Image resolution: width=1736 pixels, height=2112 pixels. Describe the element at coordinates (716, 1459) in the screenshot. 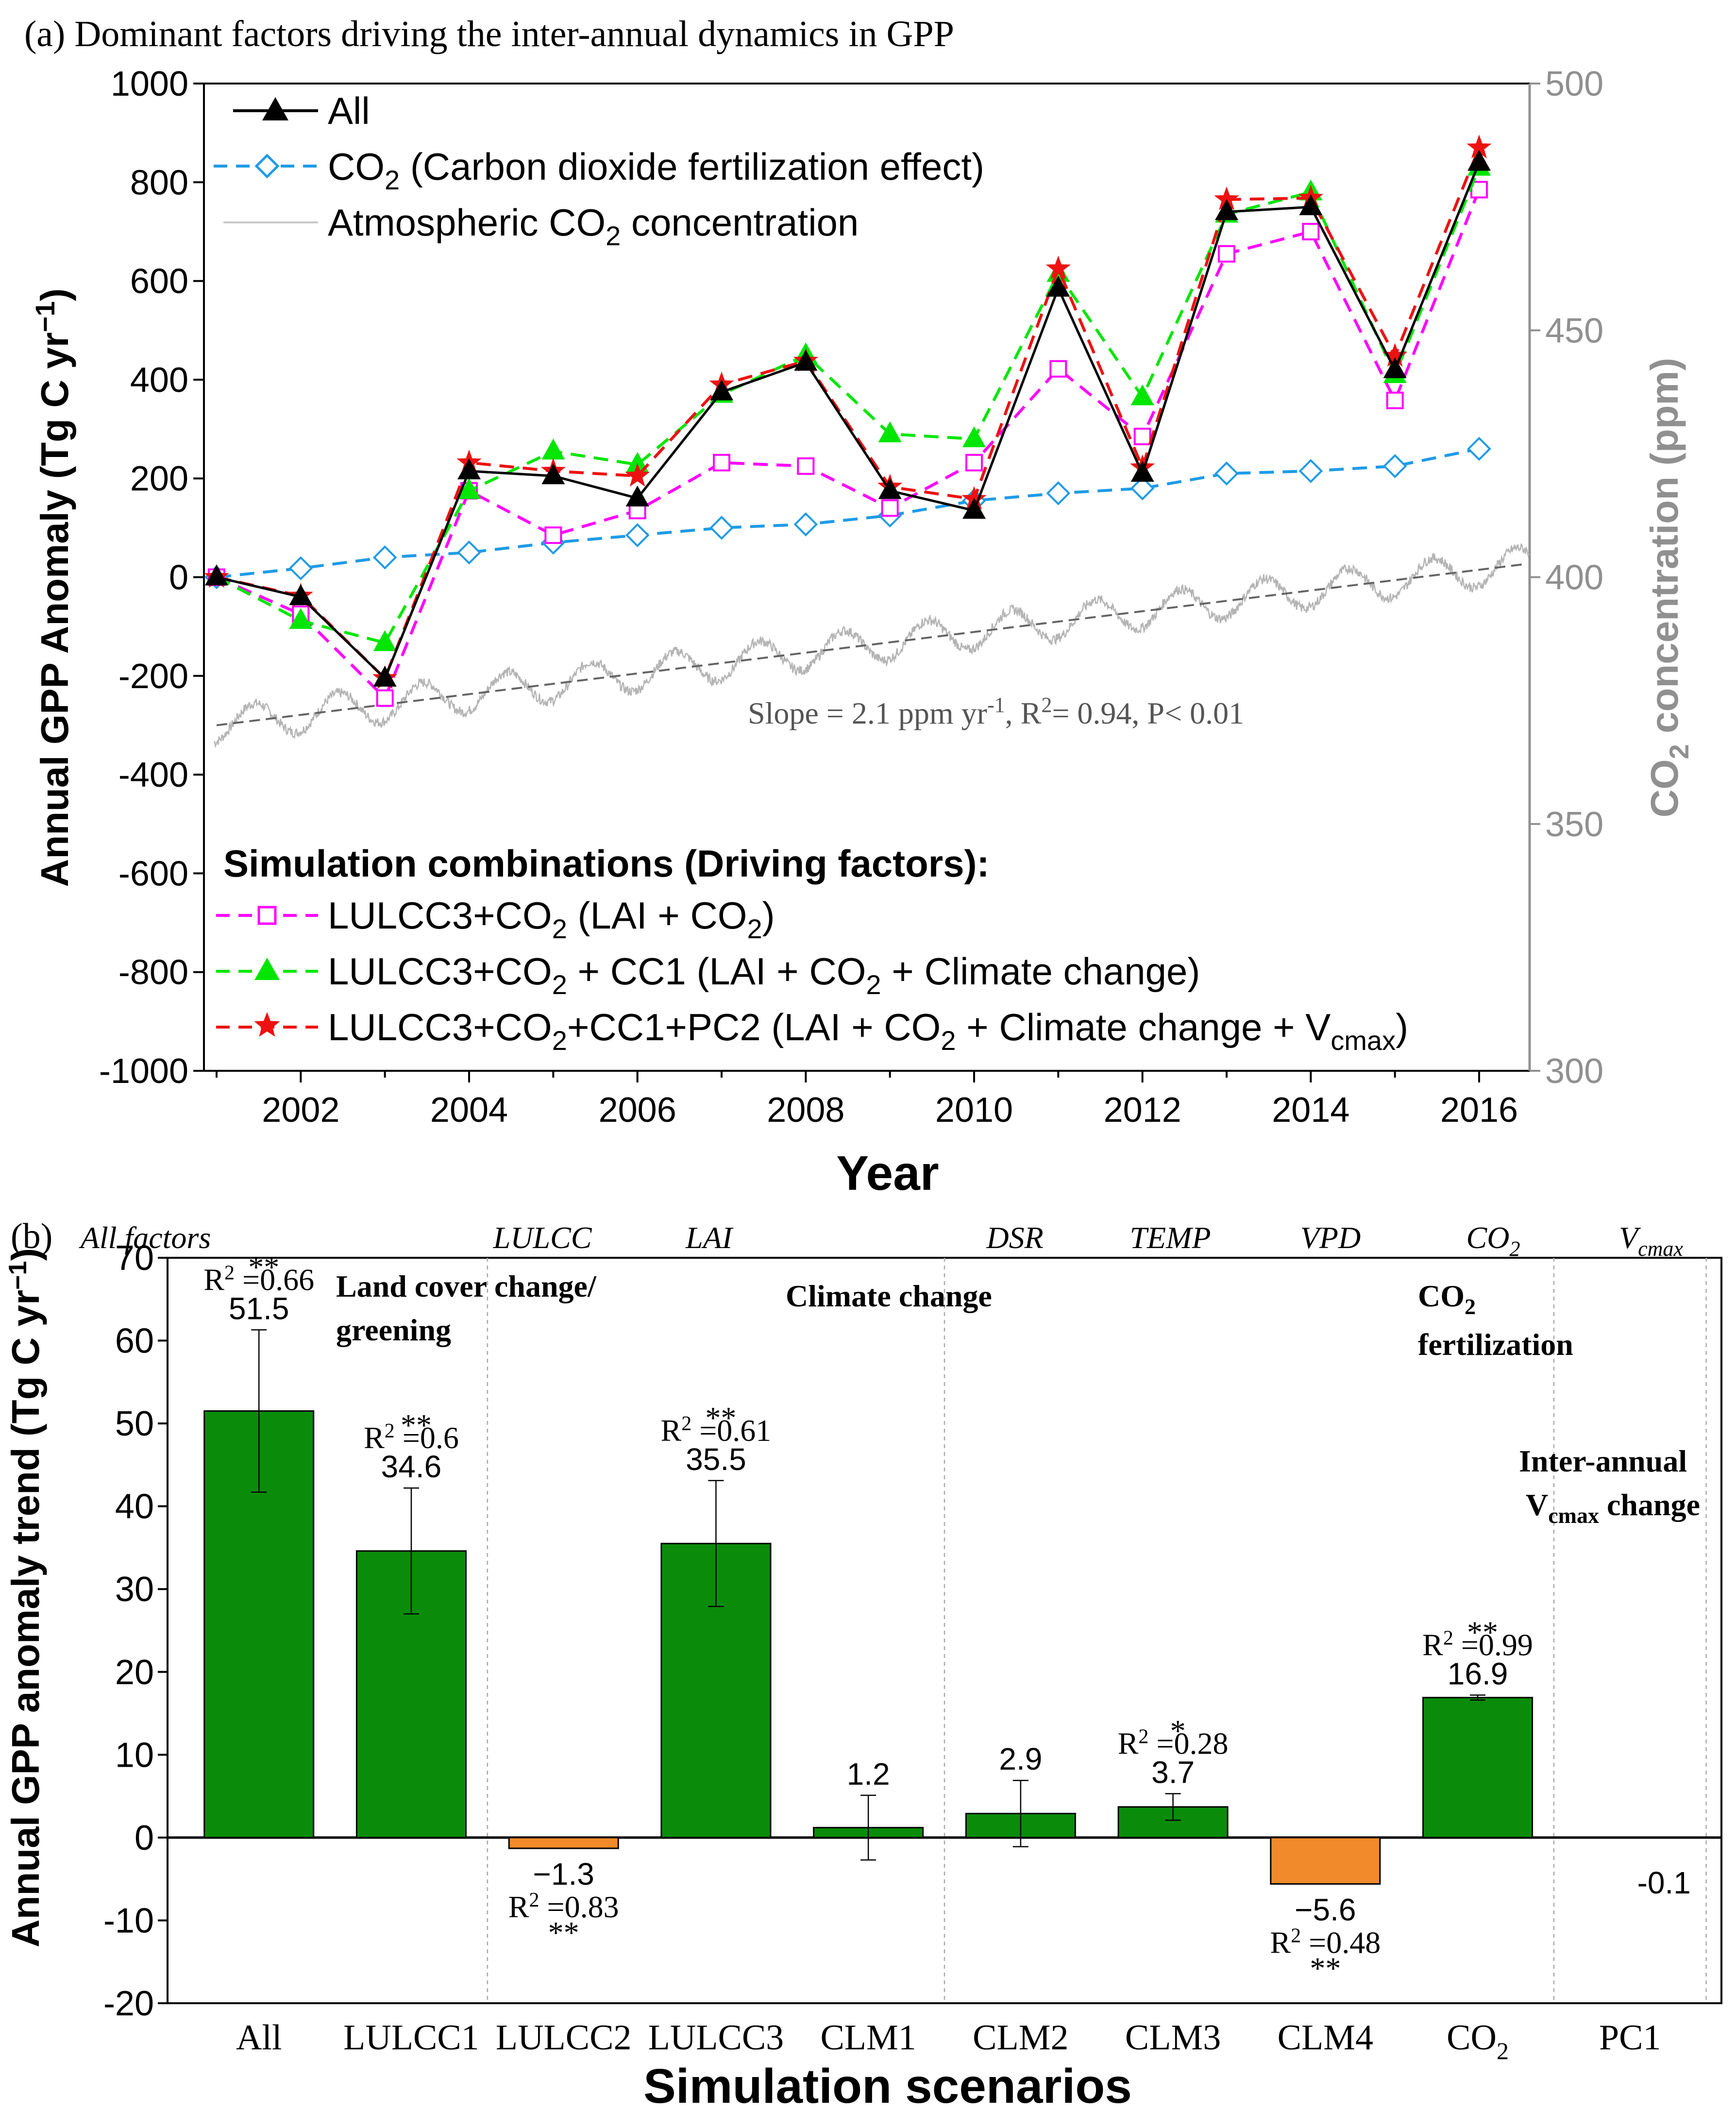

I see `value-label: 35.5` at that location.